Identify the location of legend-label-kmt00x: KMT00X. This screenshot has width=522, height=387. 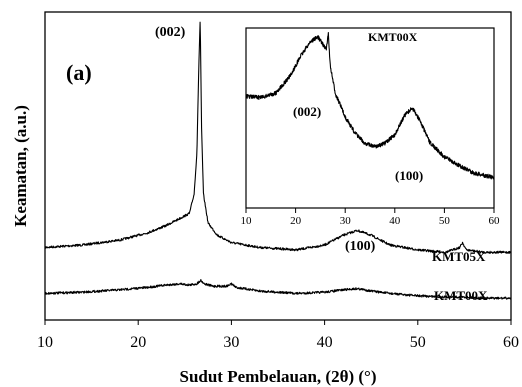
(461, 295).